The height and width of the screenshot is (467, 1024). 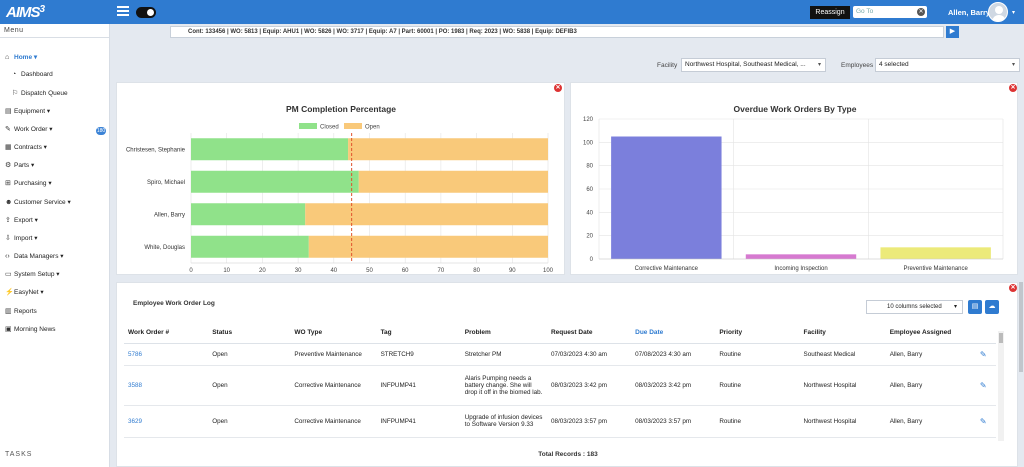 What do you see at coordinates (38, 202) in the screenshot?
I see `sidebar-item-customer-service: ☻ Customer Service ▾` at bounding box center [38, 202].